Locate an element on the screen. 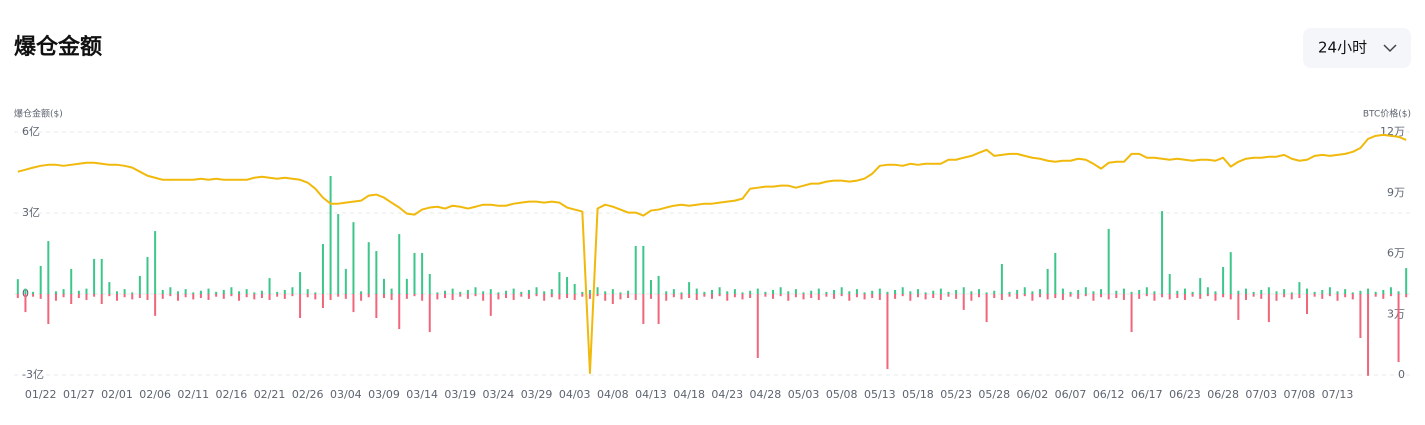  range-dropdown: 24小时 is located at coordinates (1357, 48).